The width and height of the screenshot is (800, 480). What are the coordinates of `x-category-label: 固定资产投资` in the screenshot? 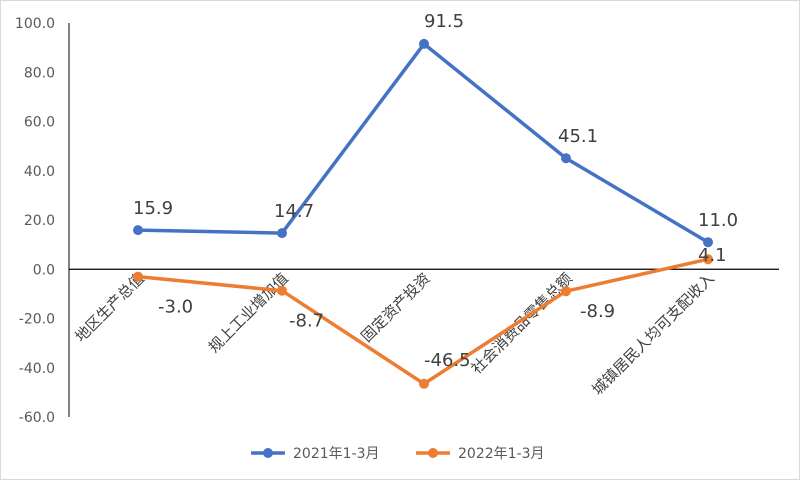 It's located at (395, 307).